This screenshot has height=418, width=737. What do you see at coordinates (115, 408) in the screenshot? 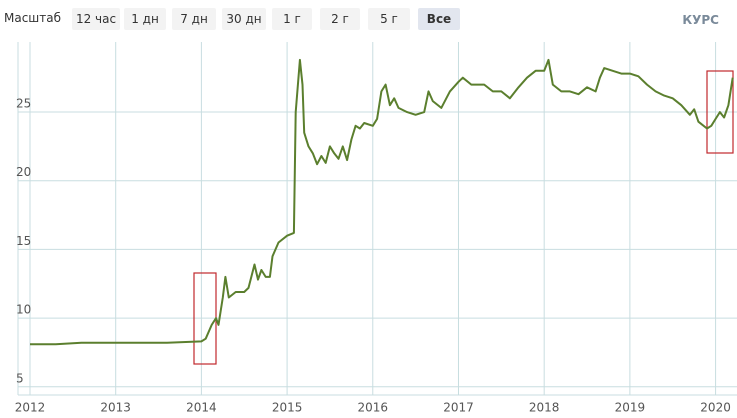
I see `x-tick-label: 2013` at bounding box center [115, 408].